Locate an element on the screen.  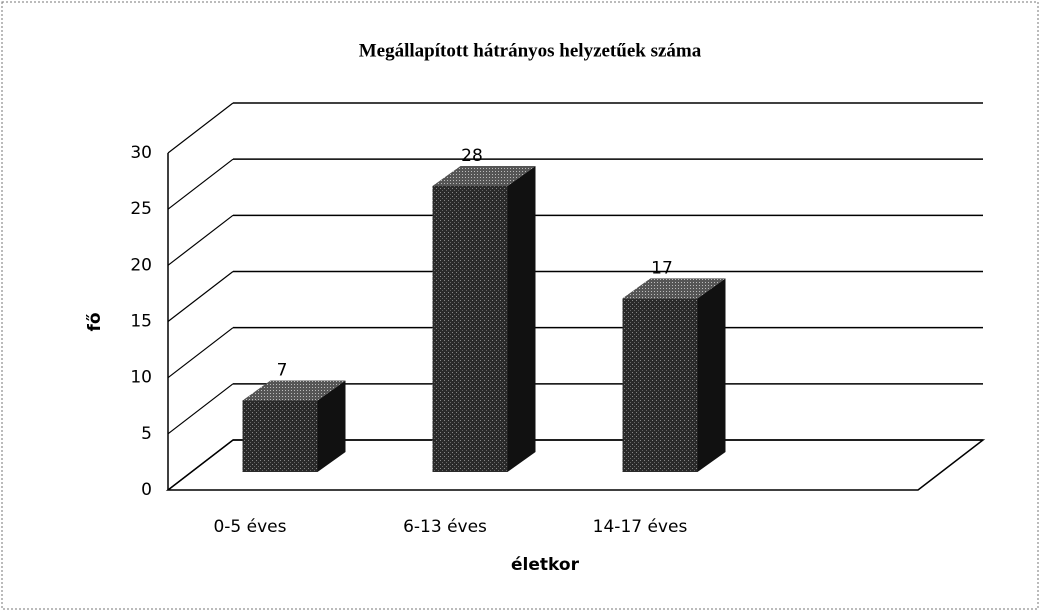
y-tick-label: 30 is located at coordinates (141, 153).